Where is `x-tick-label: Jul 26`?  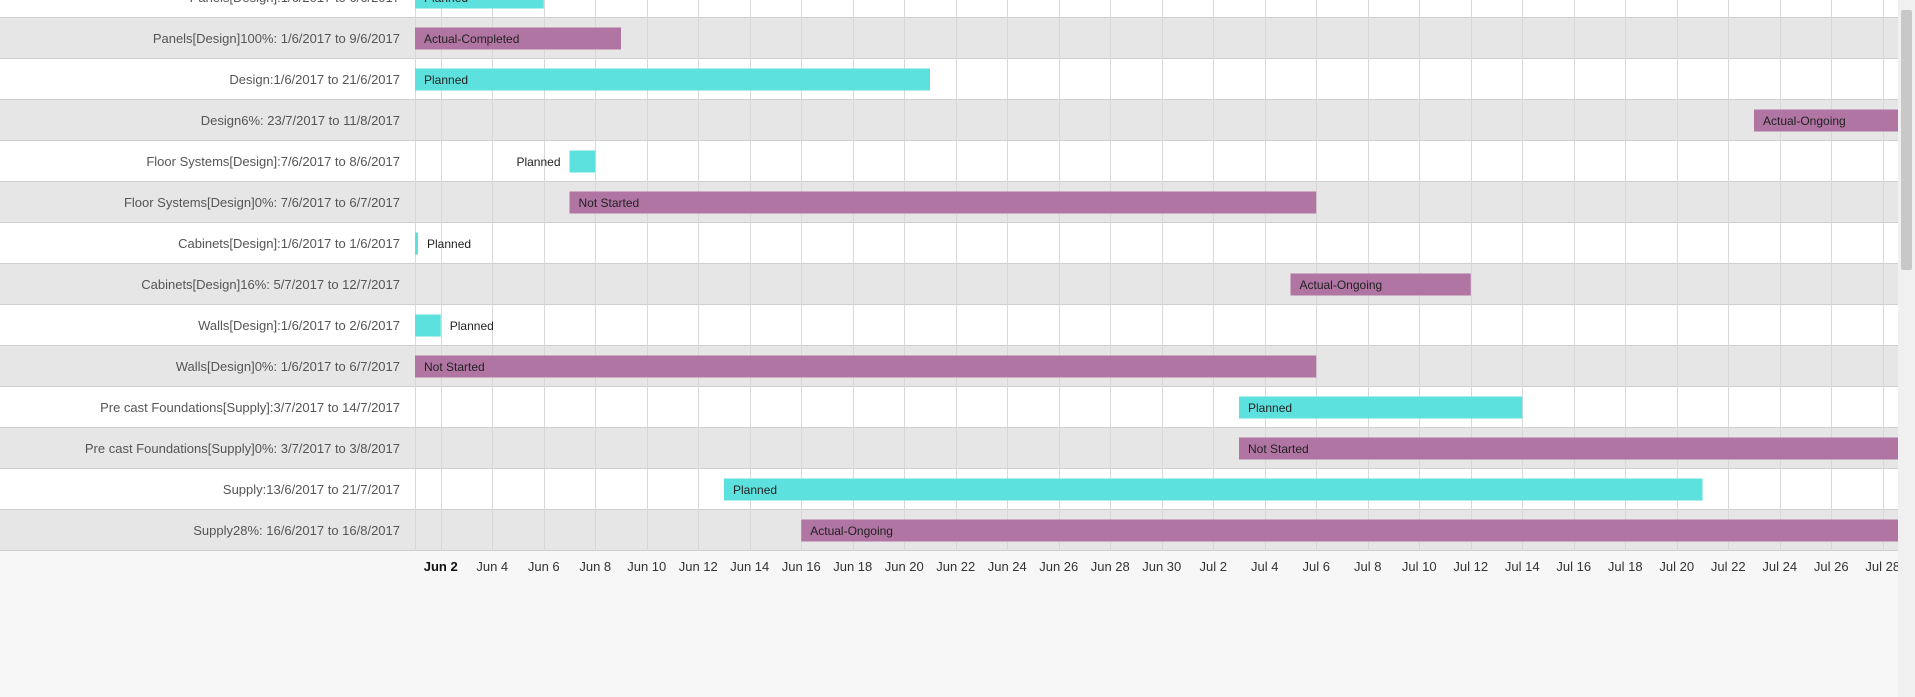
x-tick-label: Jul 26 is located at coordinates (1831, 566).